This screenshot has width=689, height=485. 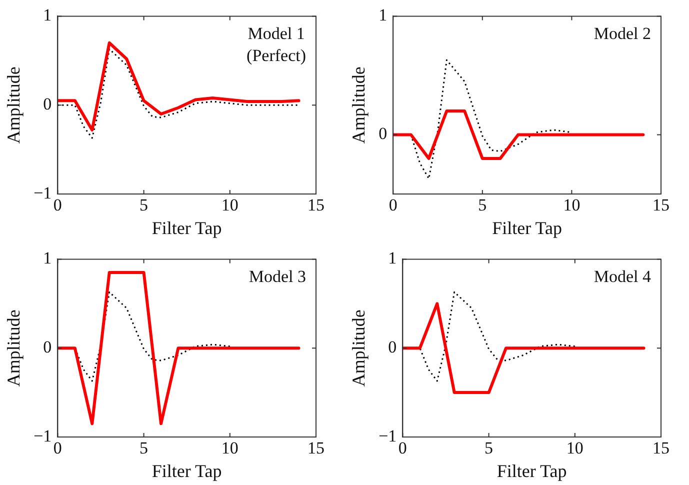 I want to click on annotation: (Perfect), so click(x=276, y=56).